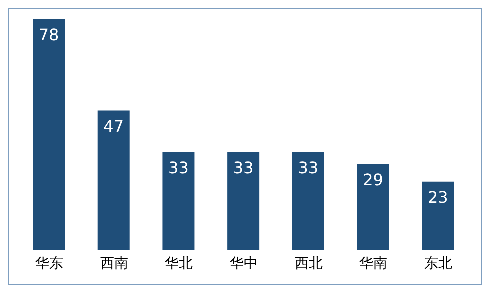 This screenshot has width=490, height=293. Describe the element at coordinates (373, 180) in the screenshot. I see `data-label: 29` at that location.